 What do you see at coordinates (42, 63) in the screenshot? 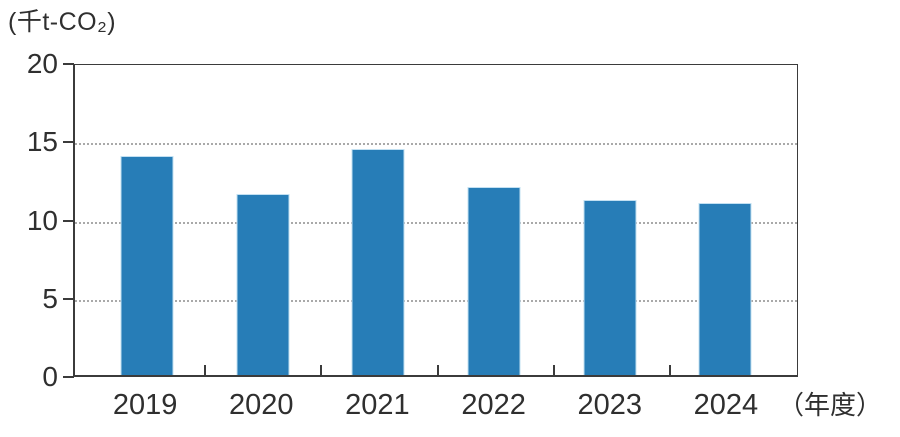
I see `y-axis-label-20: 20` at bounding box center [42, 63].